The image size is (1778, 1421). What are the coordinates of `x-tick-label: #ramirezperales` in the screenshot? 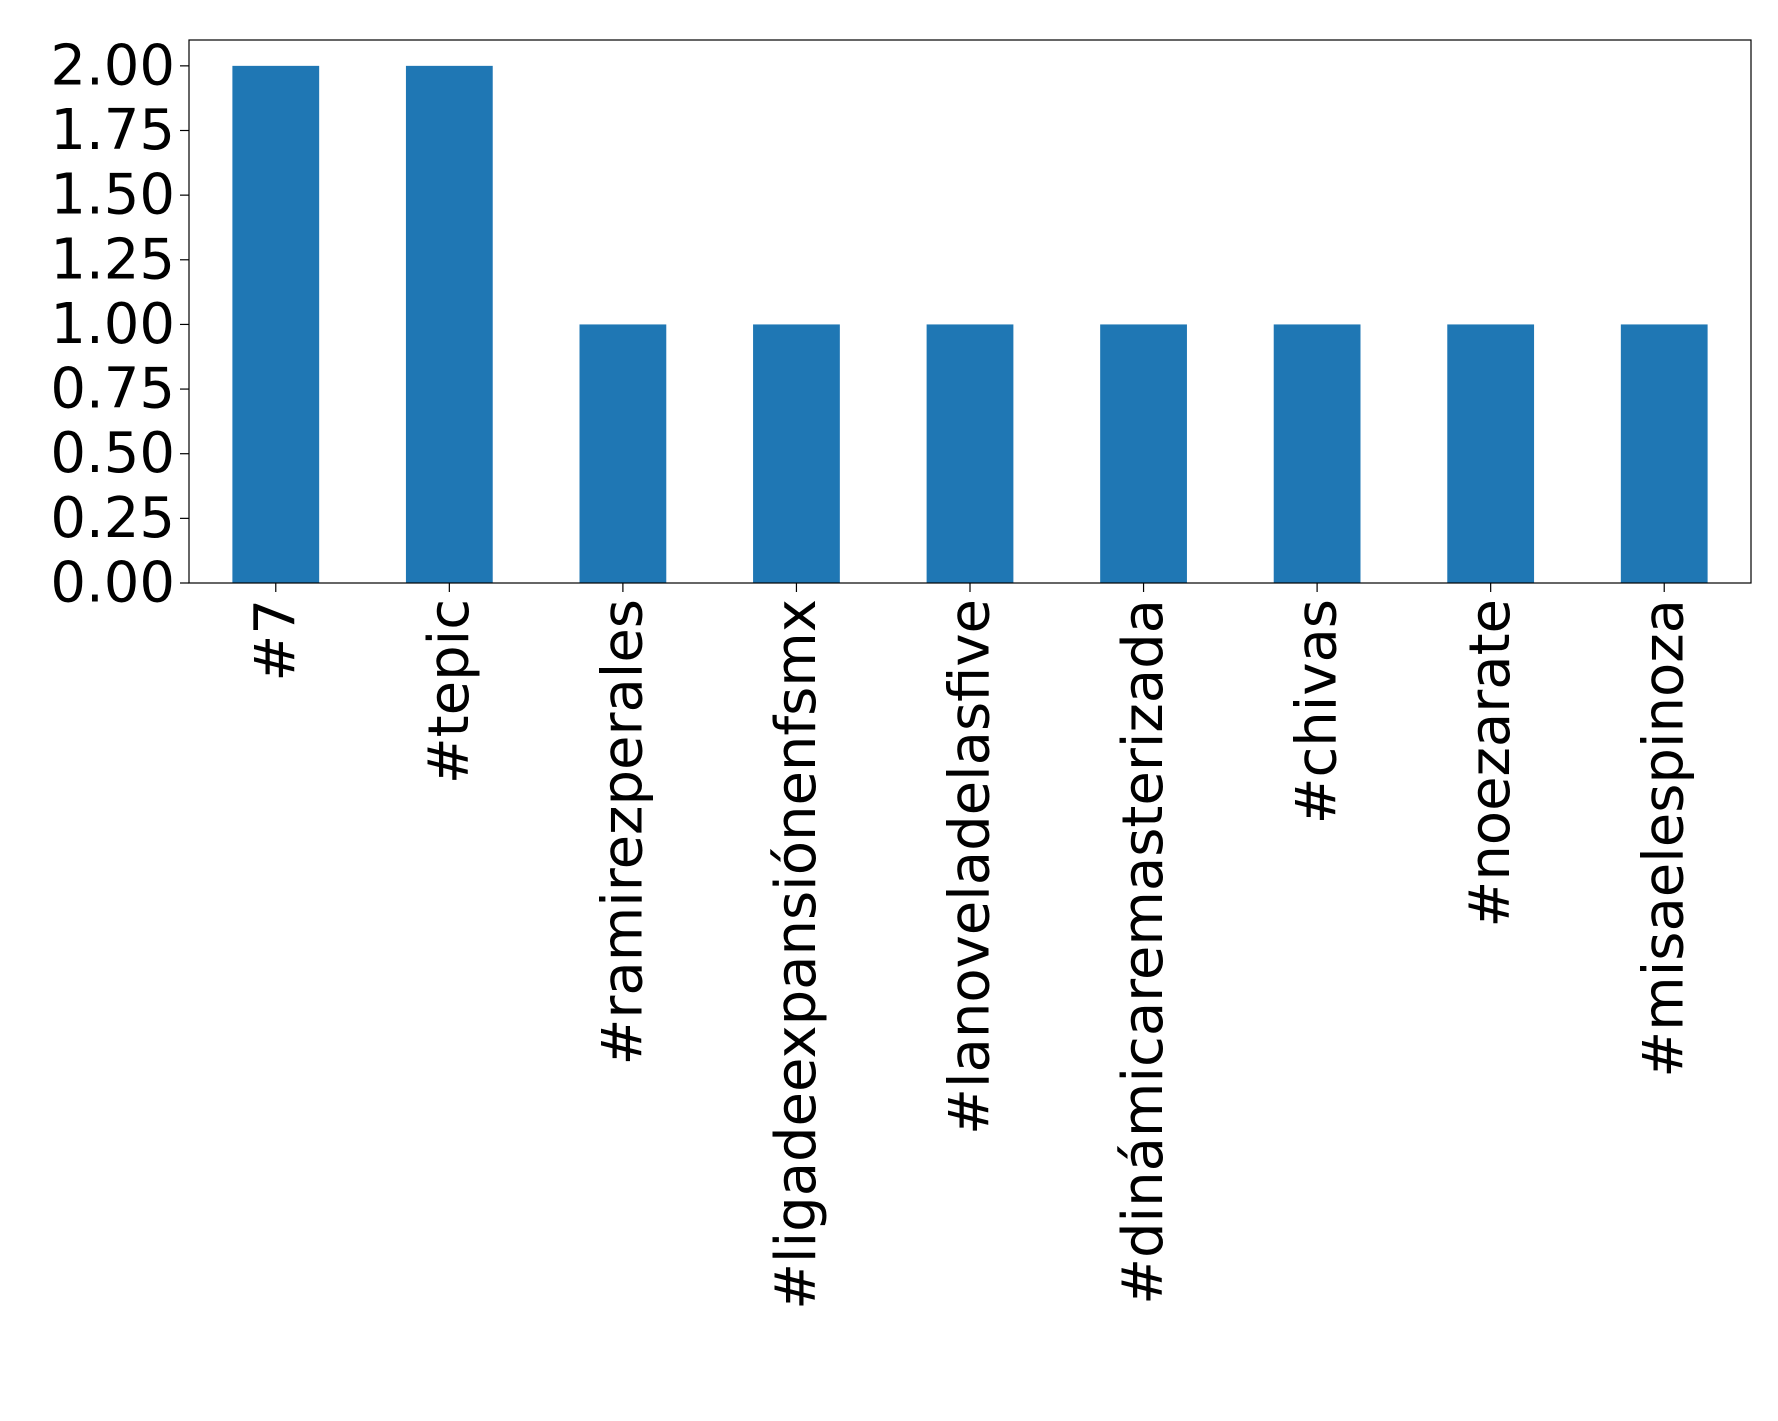 It's located at (622, 832).